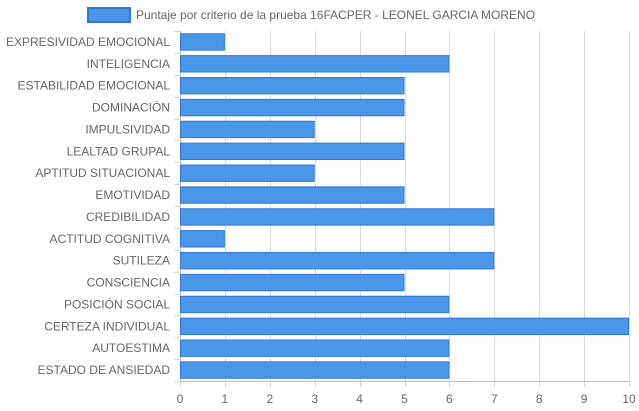 This screenshot has height=411, width=639. Describe the element at coordinates (629, 399) in the screenshot. I see `x-tick-label: 10` at that location.